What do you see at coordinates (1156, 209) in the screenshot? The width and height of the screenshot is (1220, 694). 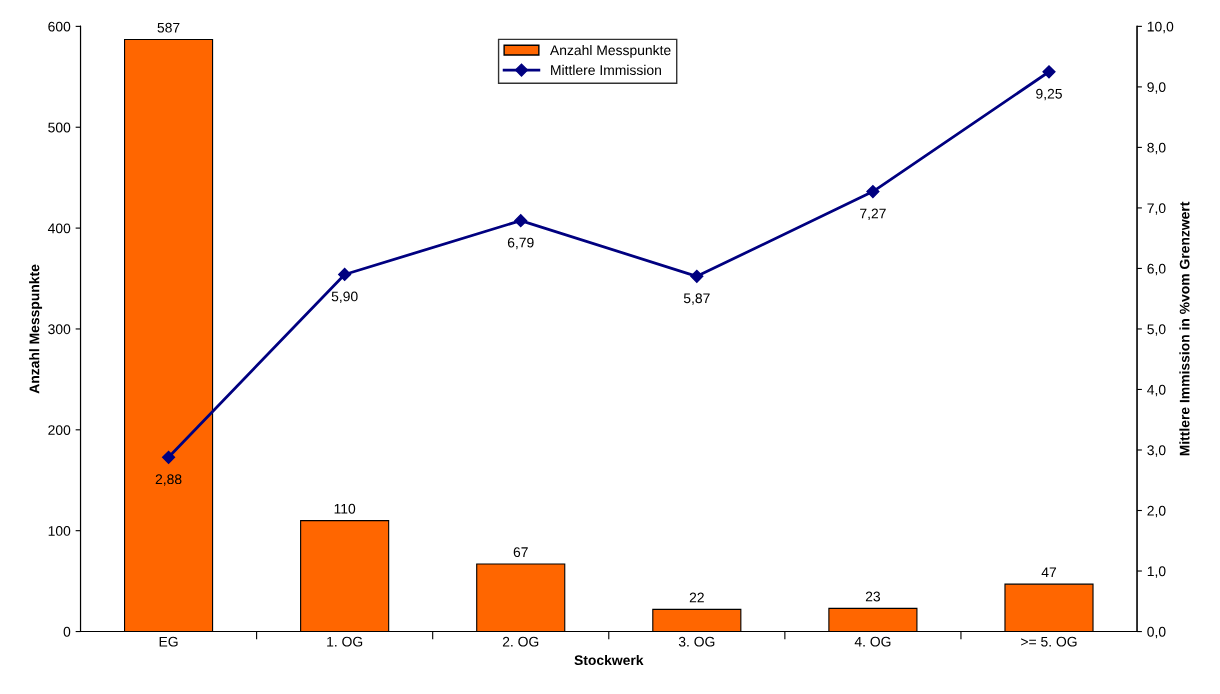 I see `y2-tick-label: 7,0` at bounding box center [1156, 209].